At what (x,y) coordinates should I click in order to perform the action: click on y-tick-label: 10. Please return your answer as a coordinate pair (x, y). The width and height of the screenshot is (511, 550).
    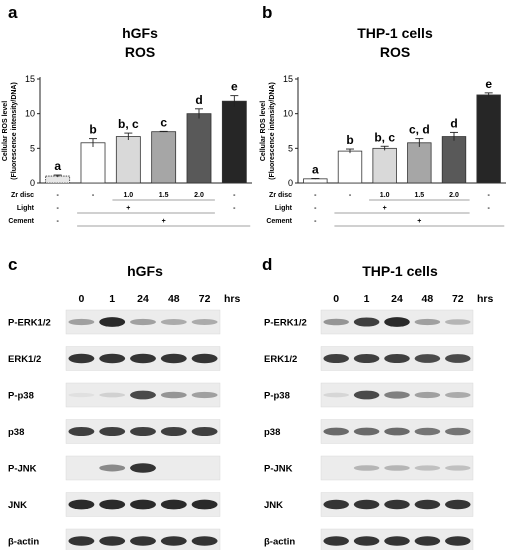
    Looking at the image, I should click on (30, 114).